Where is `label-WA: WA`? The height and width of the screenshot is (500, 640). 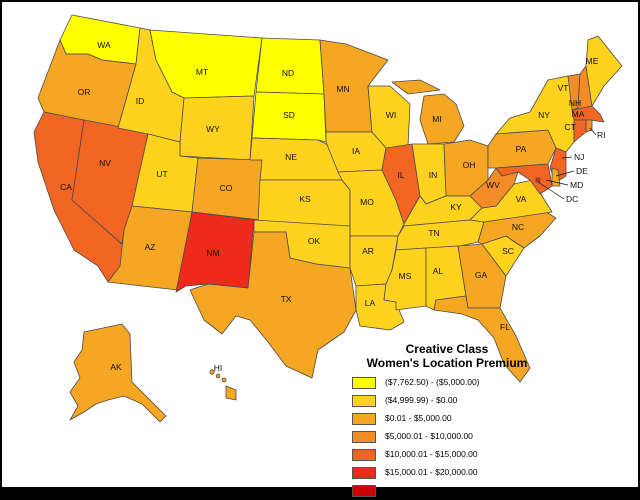
label-WA: WA is located at coordinates (104, 45).